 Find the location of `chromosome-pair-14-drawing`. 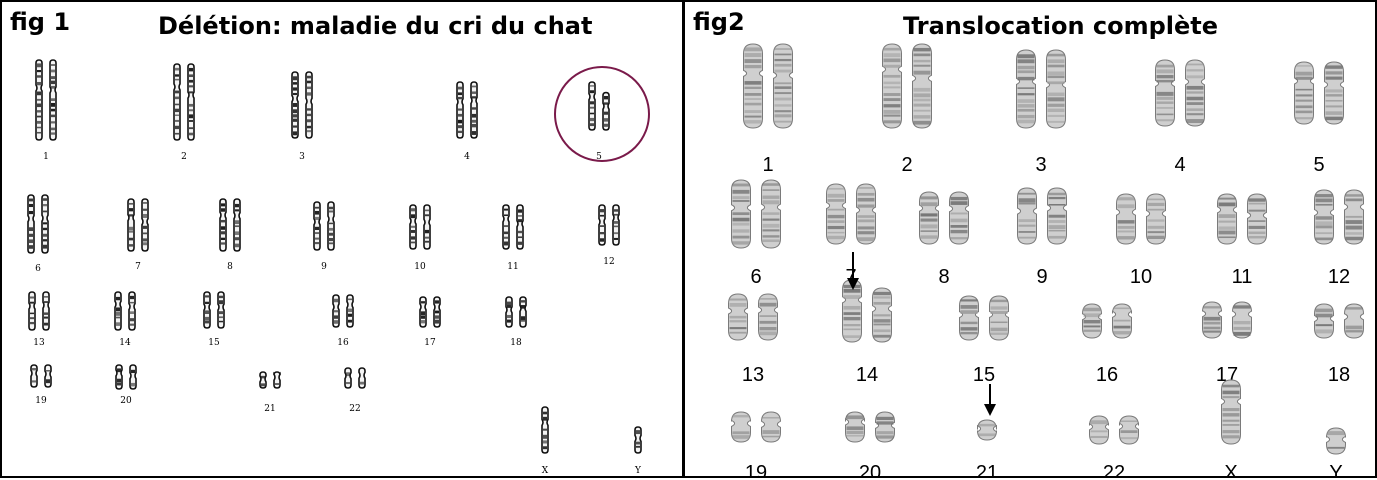

chromosome-pair-14-drawing is located at coordinates (125, 311).